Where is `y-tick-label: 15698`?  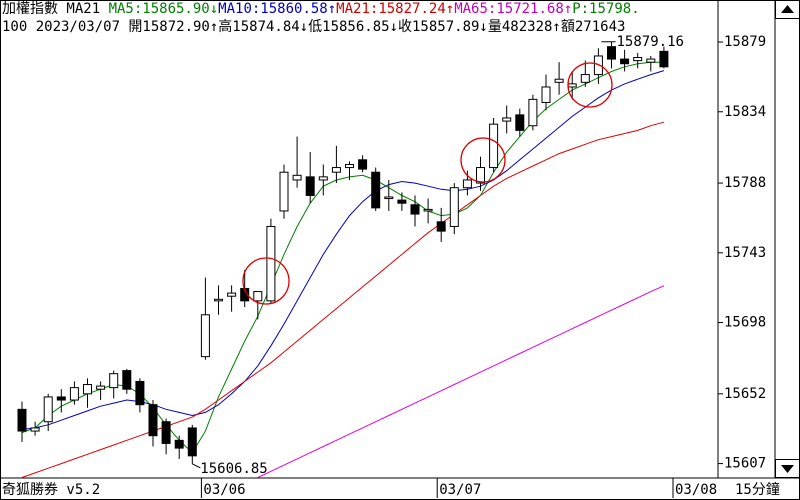 y-tick-label: 15698 is located at coordinates (745, 323).